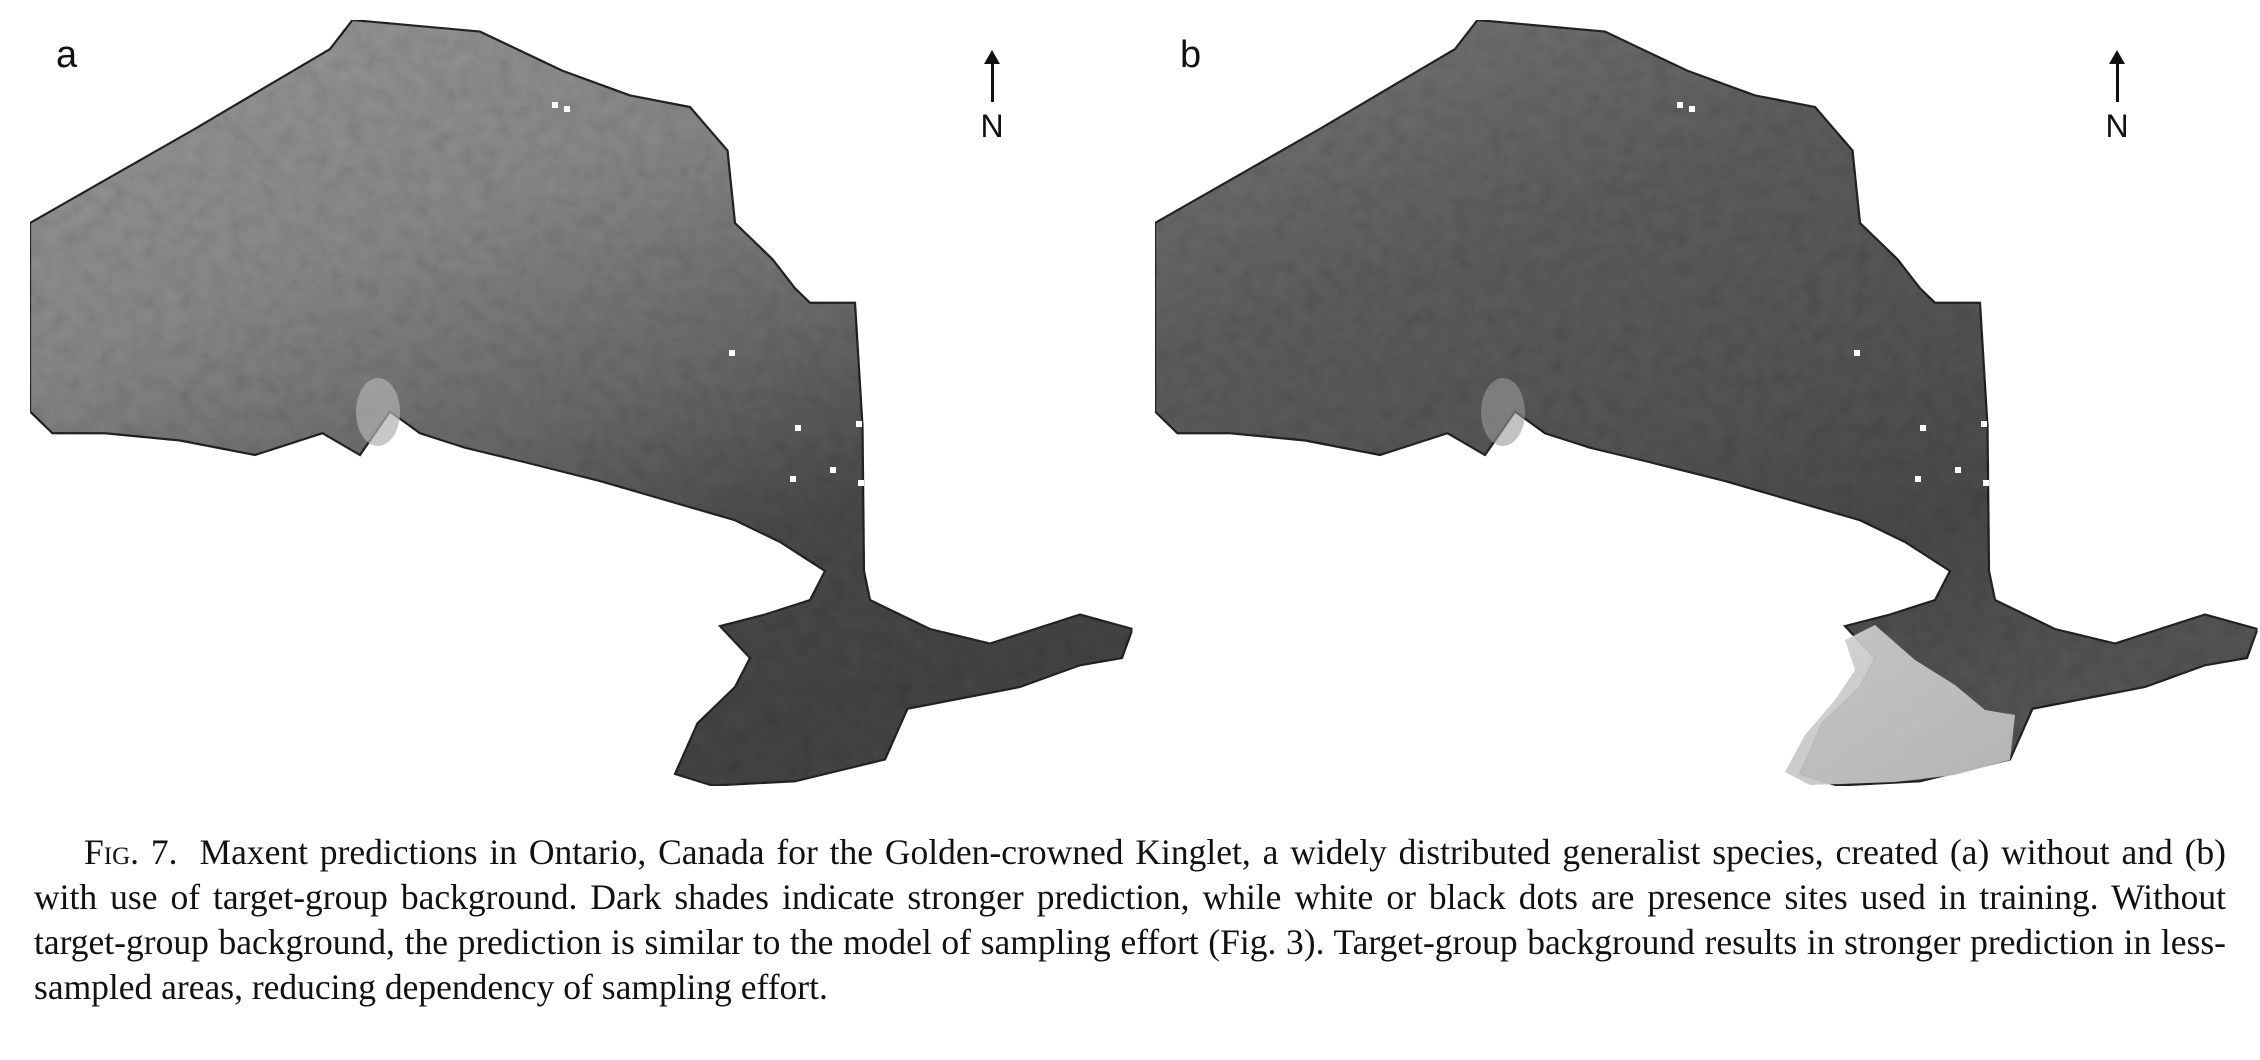  What do you see at coordinates (992, 126) in the screenshot?
I see `north-label-a: N` at bounding box center [992, 126].